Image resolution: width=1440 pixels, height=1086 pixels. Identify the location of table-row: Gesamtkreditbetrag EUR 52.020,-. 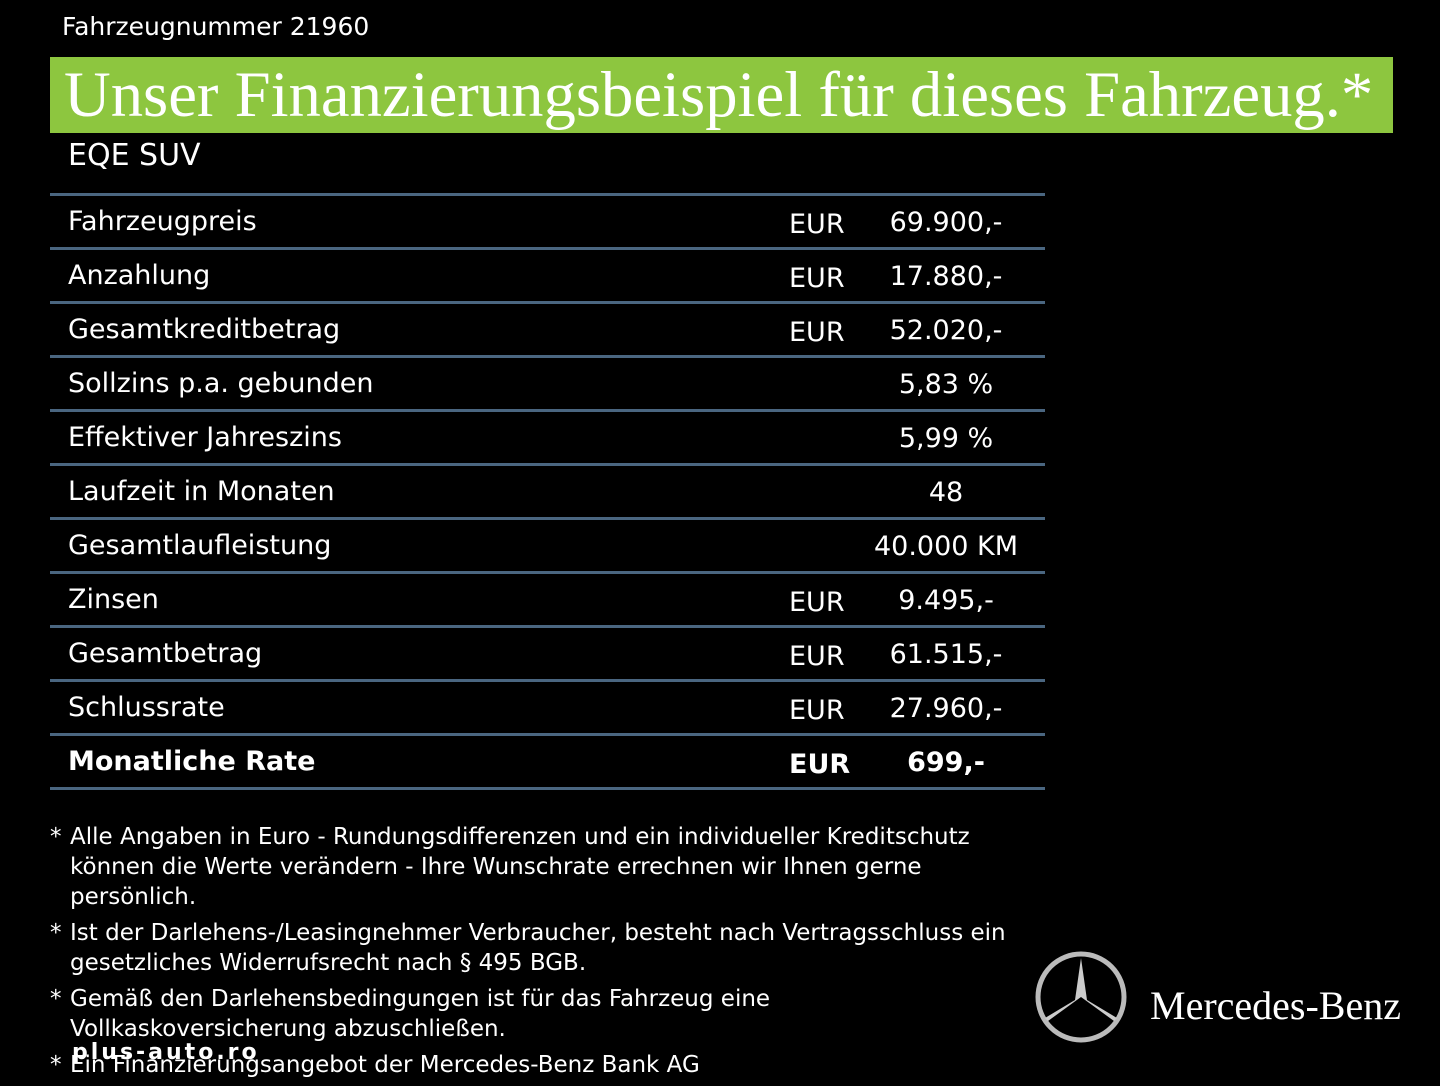
(547, 328).